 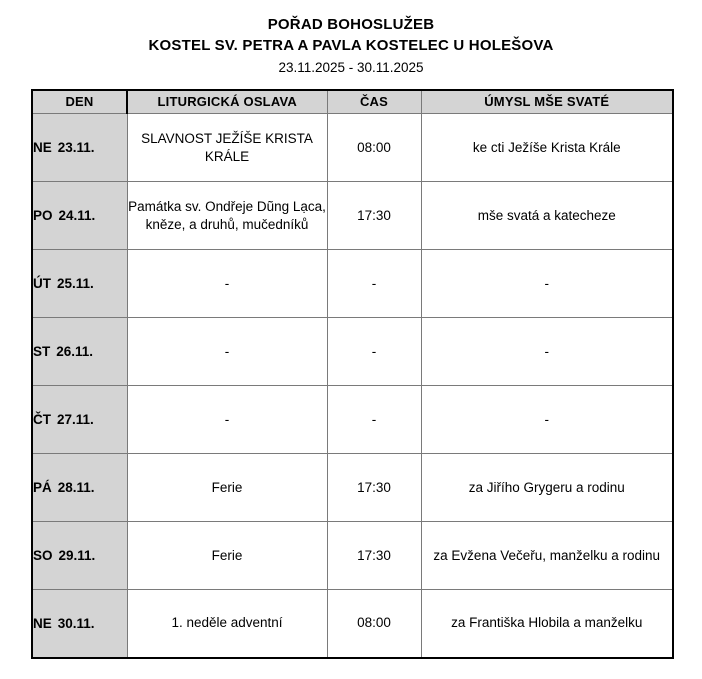 I want to click on cell-intention: za Jiřího Grygeru a rodinu, so click(x=547, y=487).